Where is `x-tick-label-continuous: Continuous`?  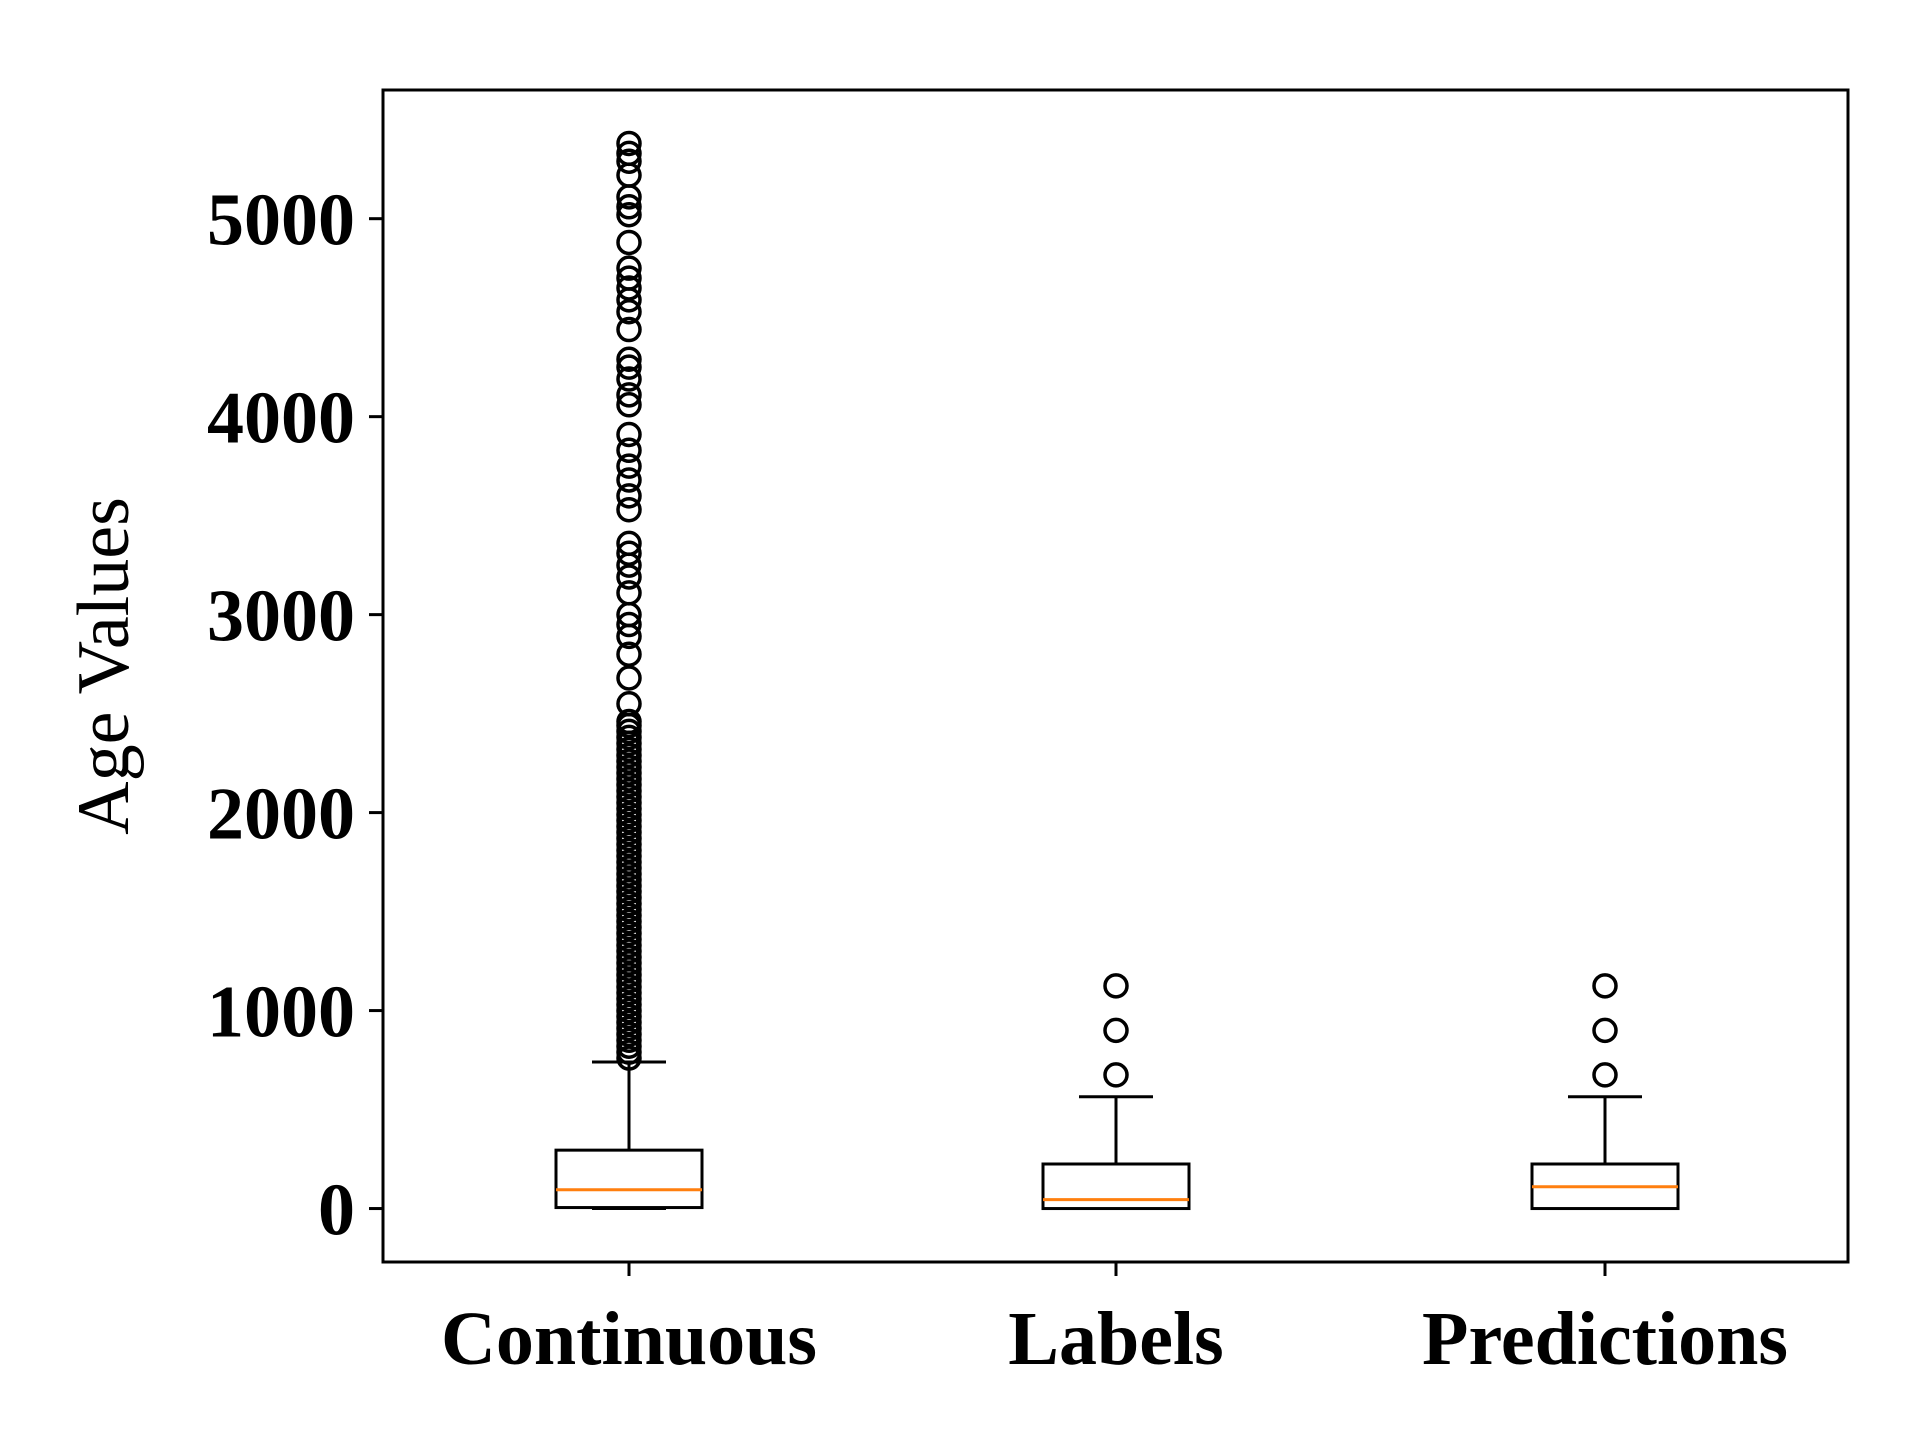 x-tick-label-continuous: Continuous is located at coordinates (629, 1339).